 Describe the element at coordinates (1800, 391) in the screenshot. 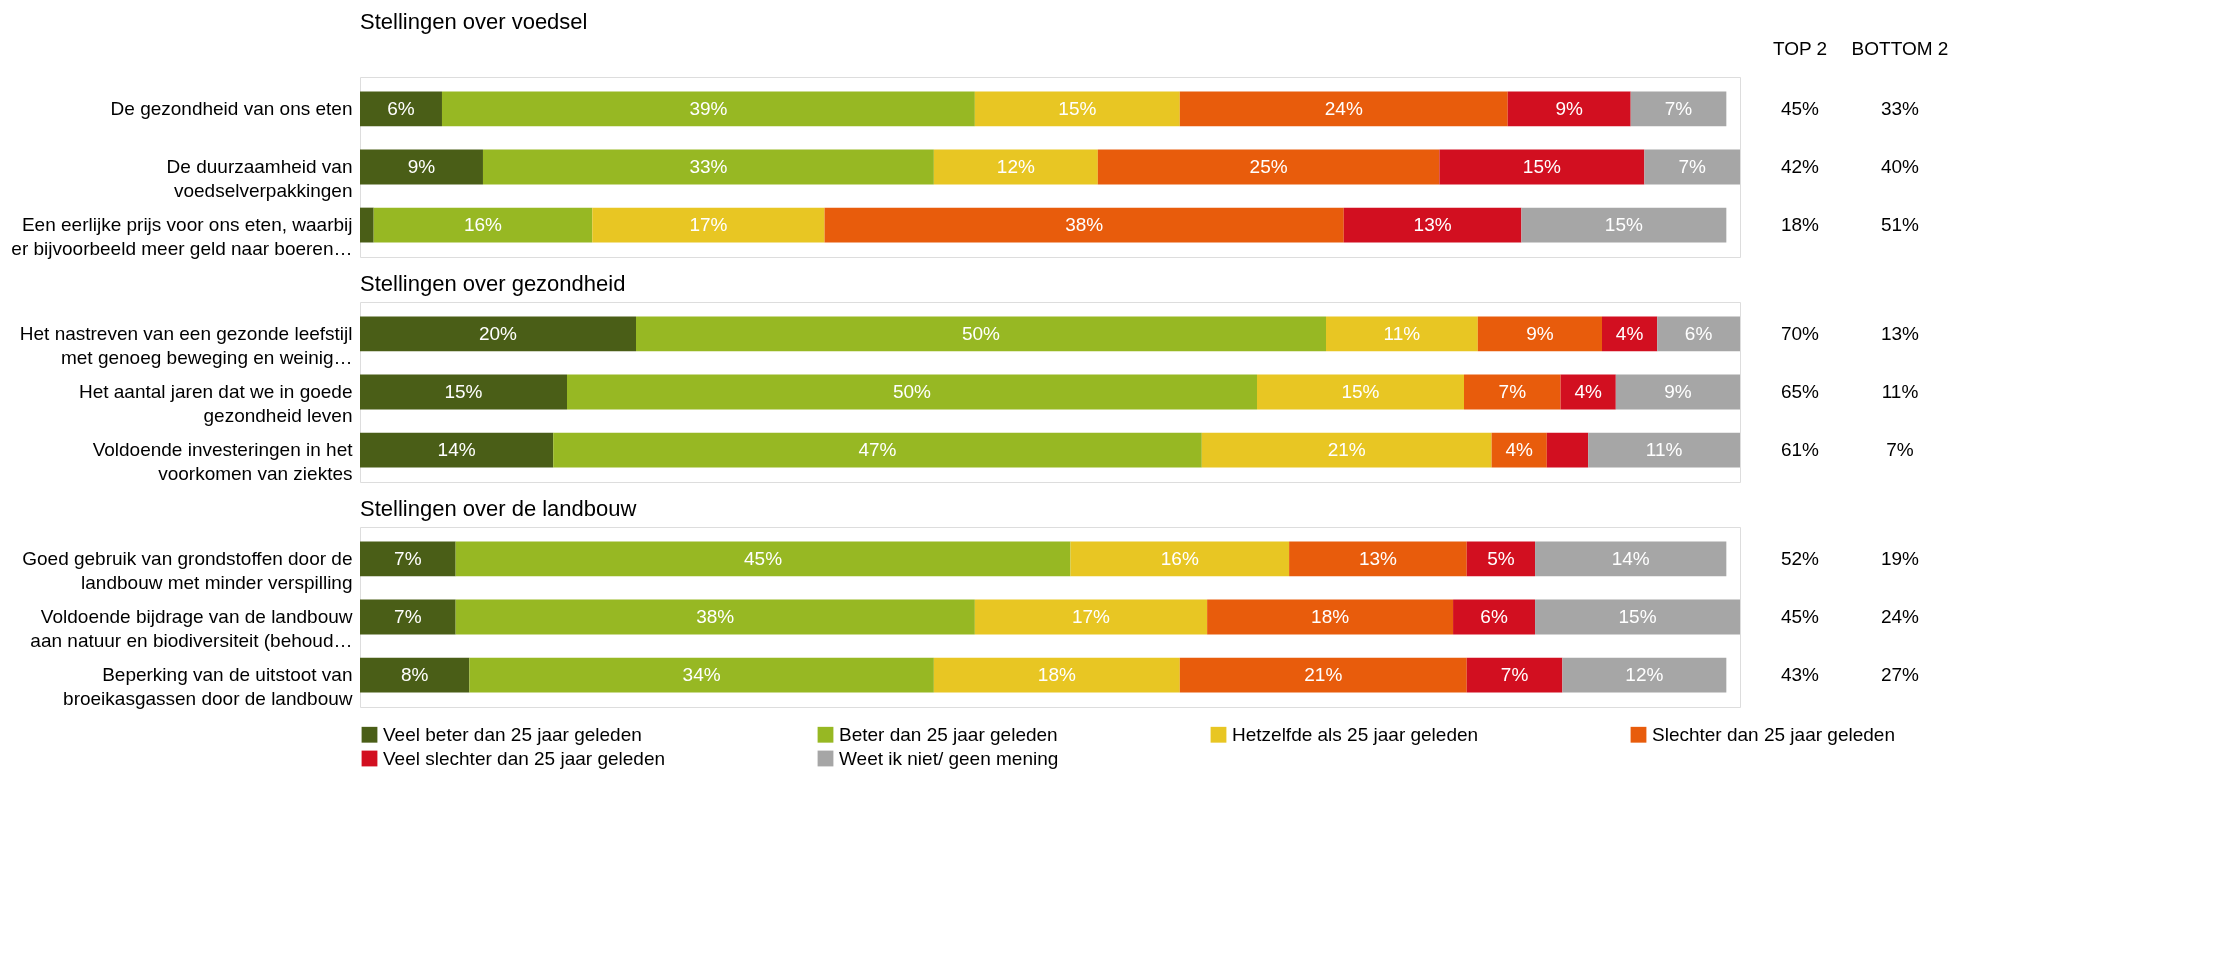

I see `text: 65%` at that location.